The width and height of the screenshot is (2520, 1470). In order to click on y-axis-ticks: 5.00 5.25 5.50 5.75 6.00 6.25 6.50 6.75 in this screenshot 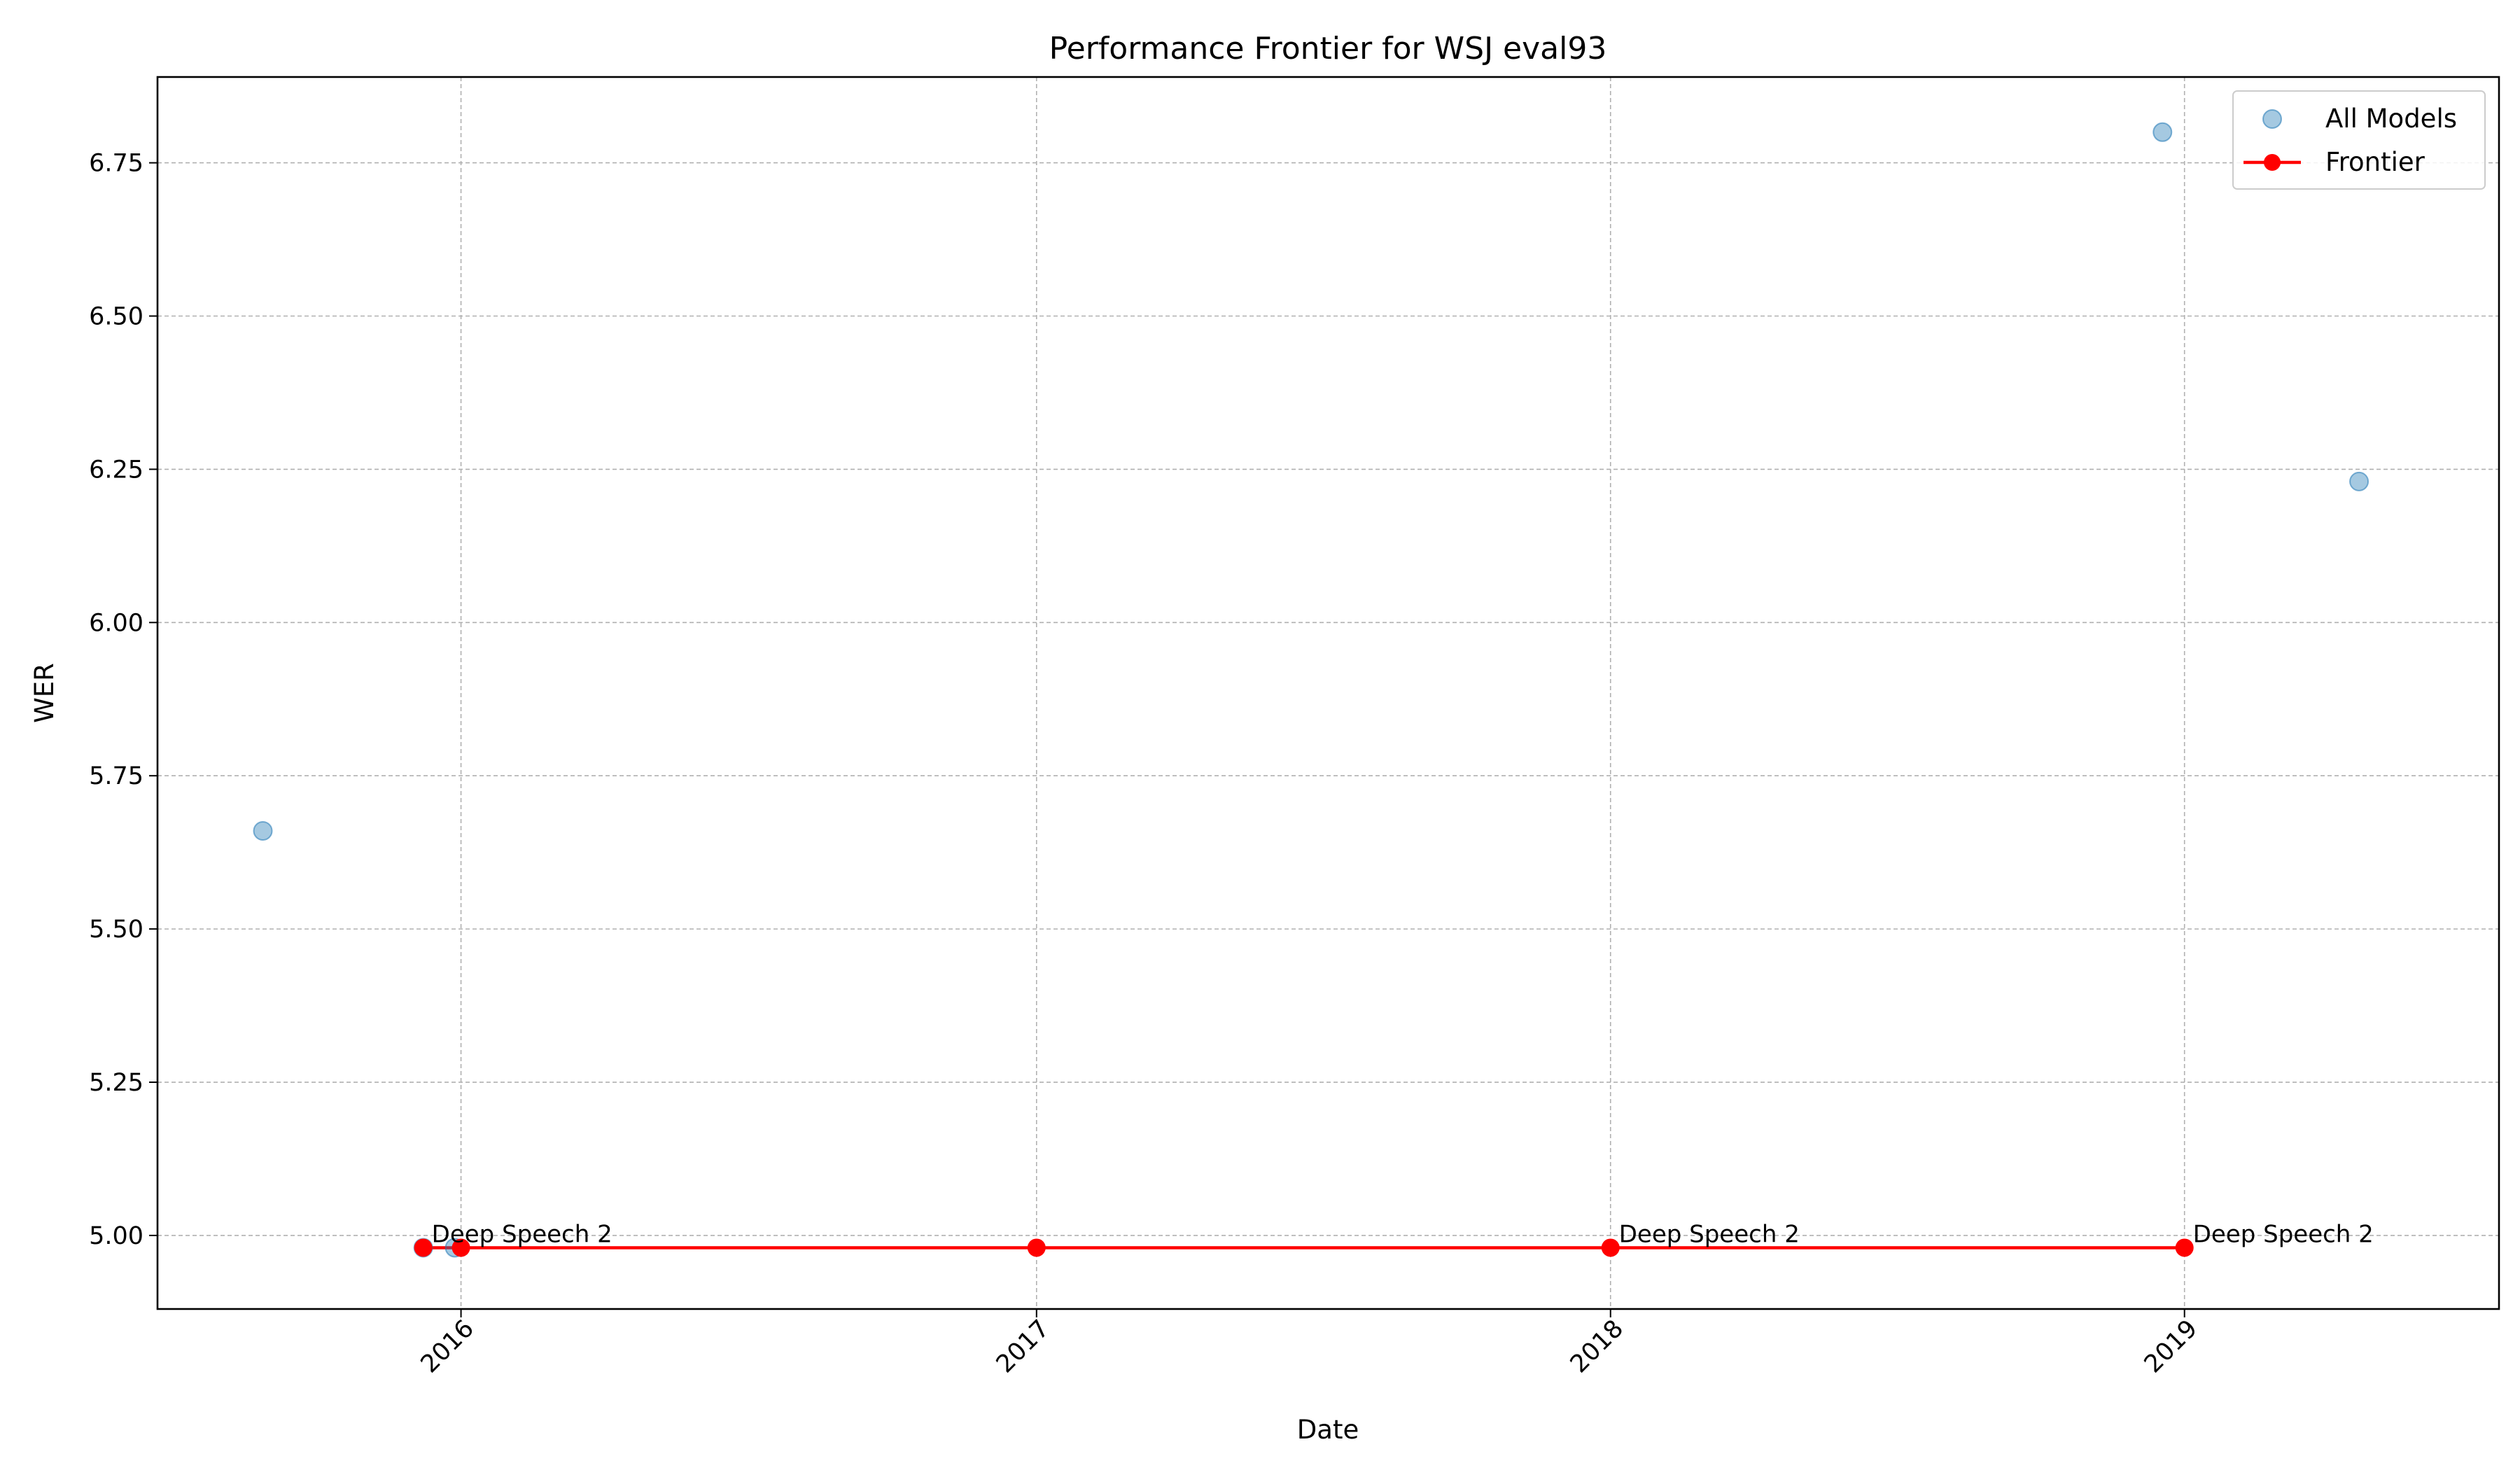, I will do `click(123, 700)`.